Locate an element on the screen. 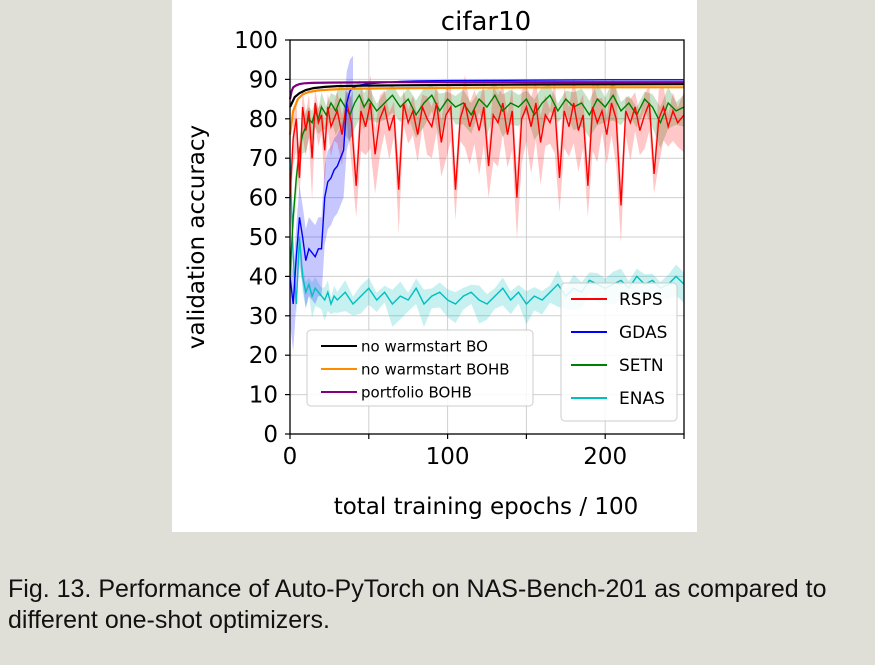 Image resolution: width=875 pixels, height=665 pixels. no-warmstart-bo-line is located at coordinates (487, 95).